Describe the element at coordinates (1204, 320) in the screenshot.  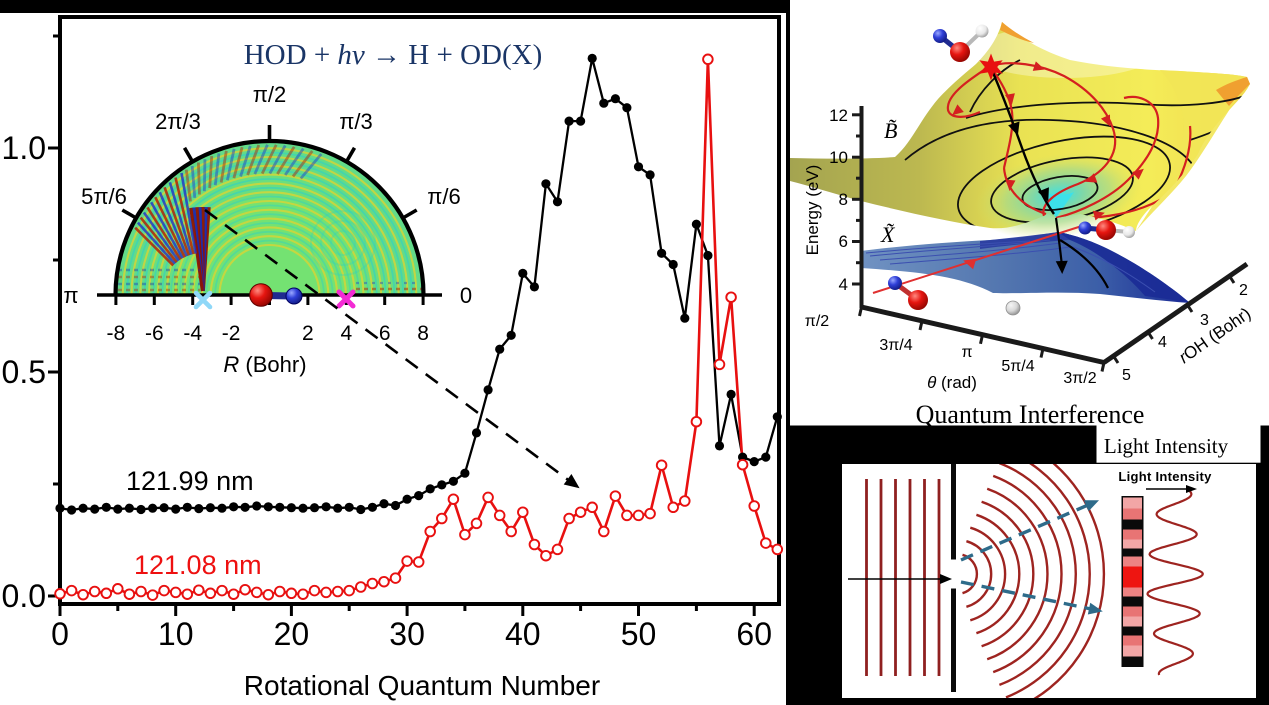
I see `svg-text: 3` at that location.